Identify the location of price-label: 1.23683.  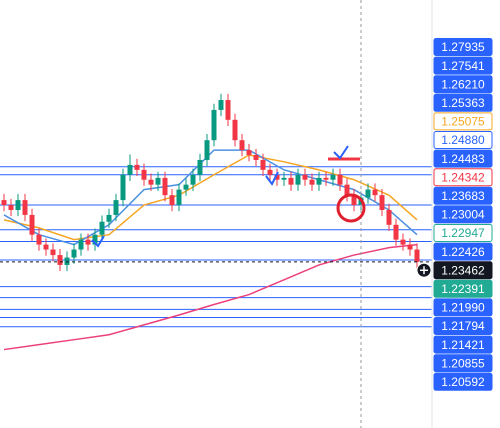
(463, 196).